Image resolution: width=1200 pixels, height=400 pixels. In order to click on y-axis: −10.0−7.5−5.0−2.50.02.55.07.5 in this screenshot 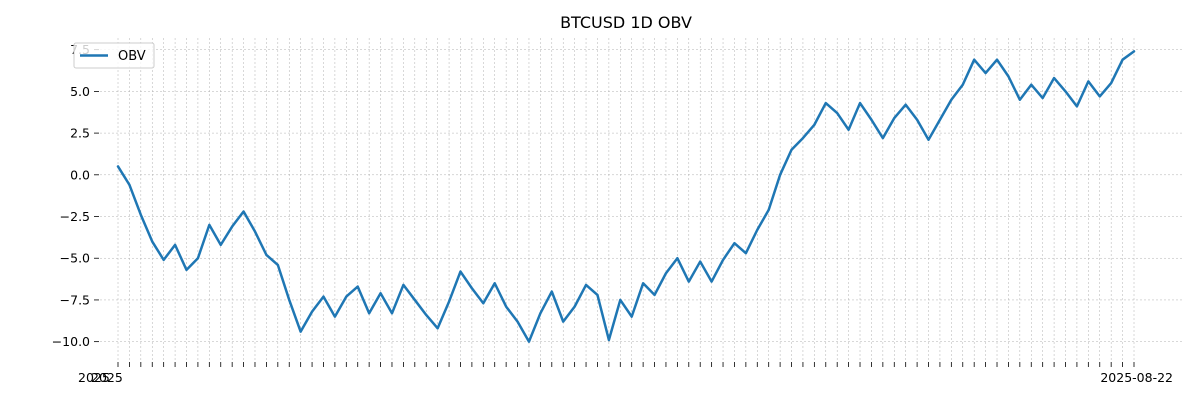, I will do `click(75, 195)`.